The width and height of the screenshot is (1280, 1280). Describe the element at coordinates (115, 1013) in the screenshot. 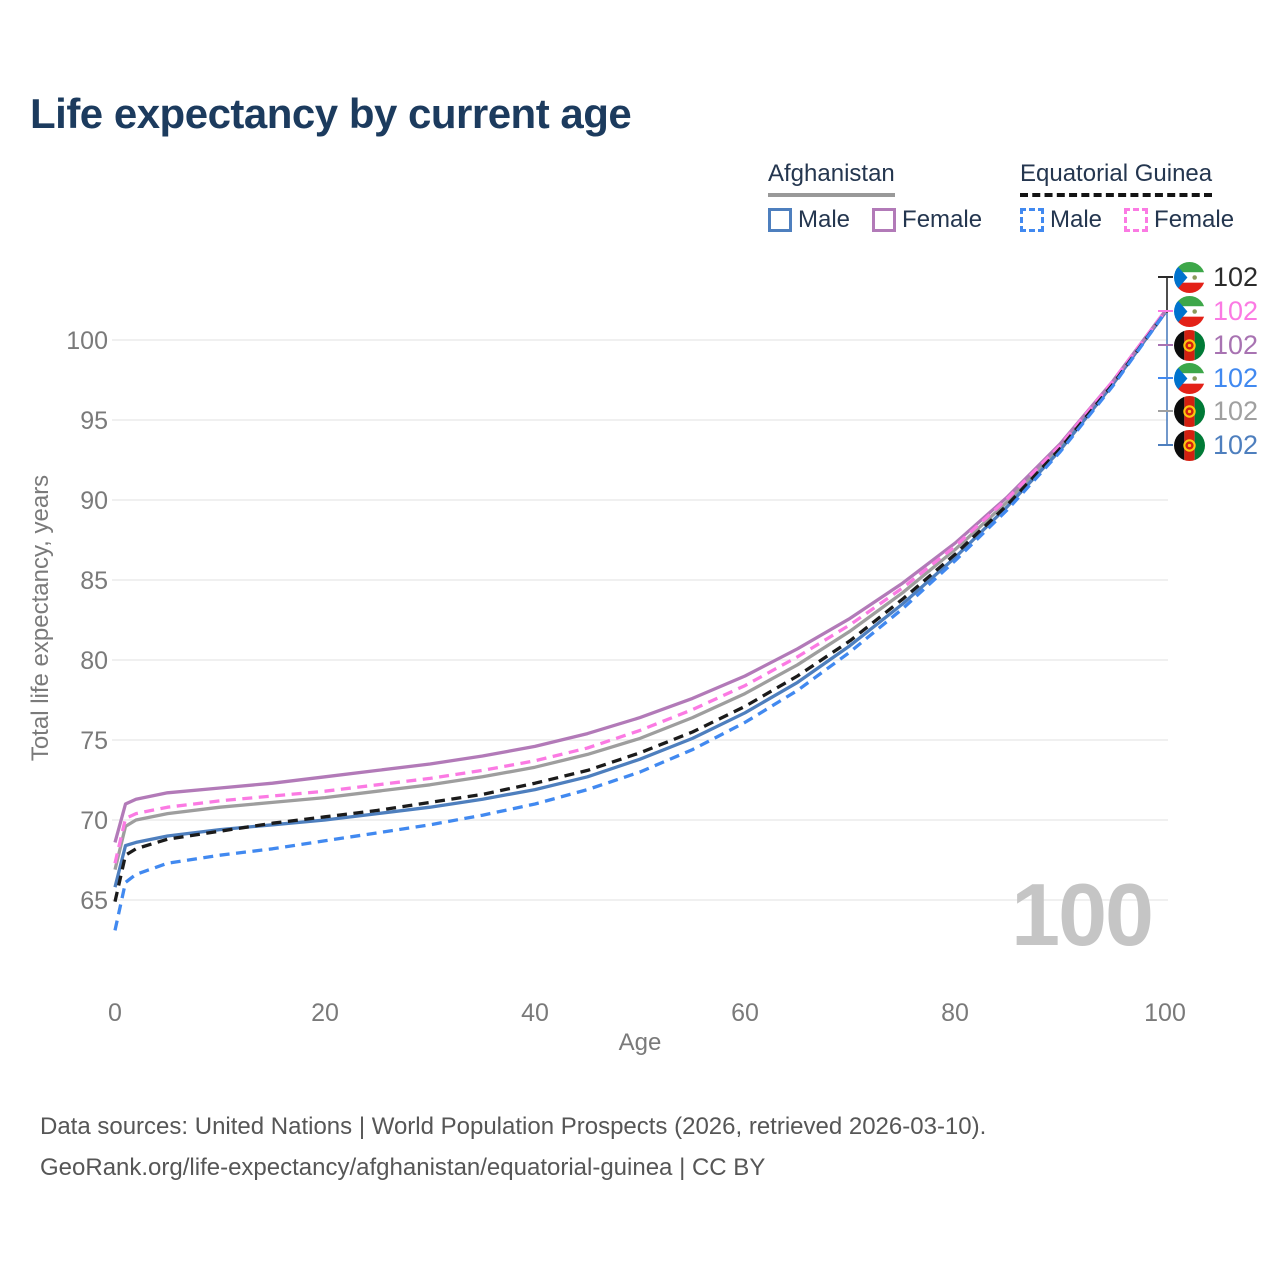

I see `x-tick-label: 0` at that location.